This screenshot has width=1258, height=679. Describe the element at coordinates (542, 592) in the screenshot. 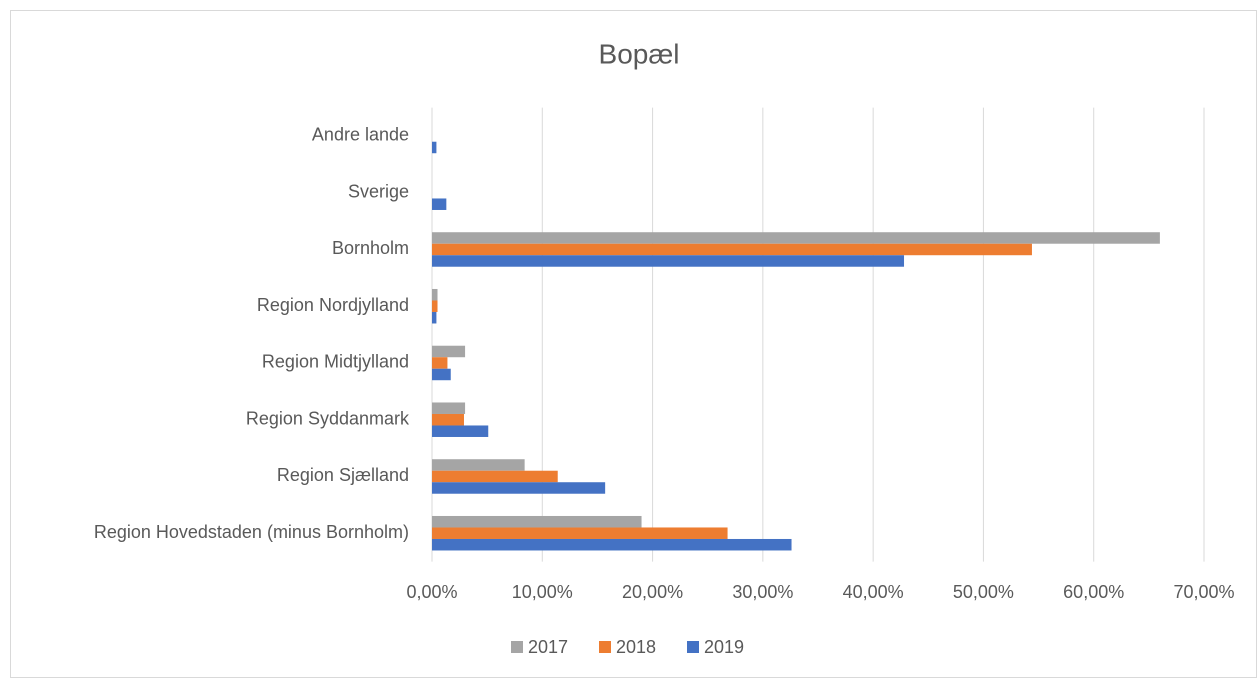

I see `x-tick-label: 10,00%` at that location.